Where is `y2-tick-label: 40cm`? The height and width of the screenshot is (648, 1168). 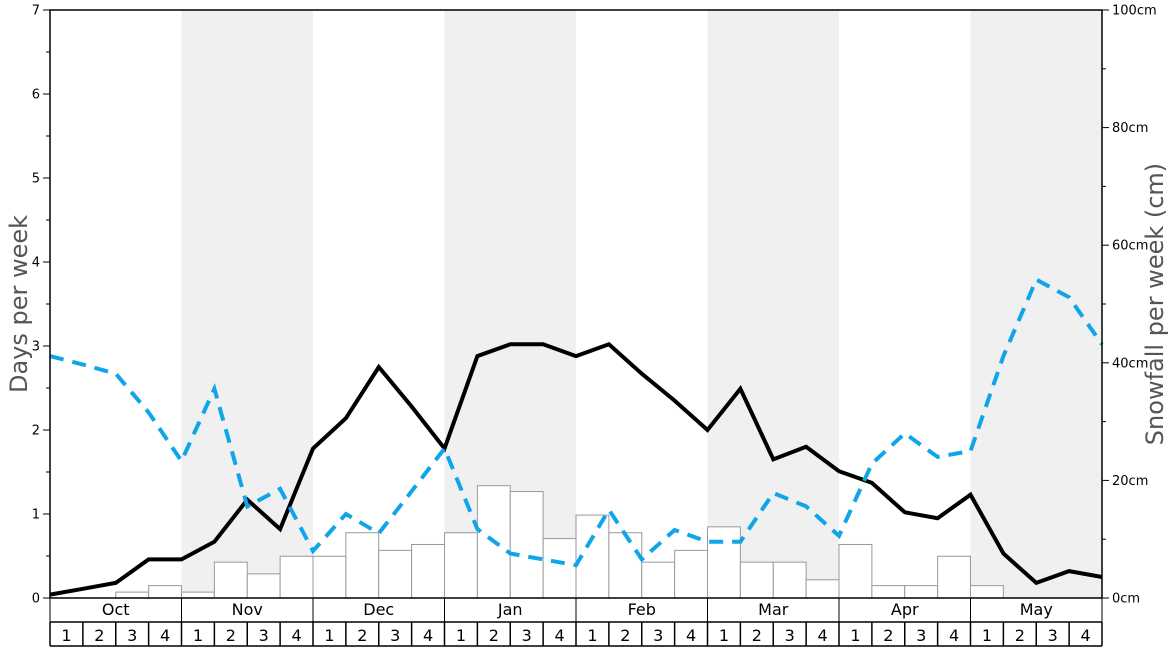 y2-tick-label: 40cm is located at coordinates (1130, 363).